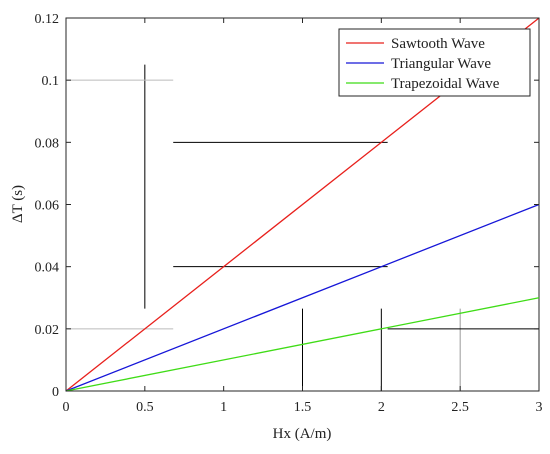 The height and width of the screenshot is (454, 550). I want to click on x-tick-label: 0.5, so click(145, 407).